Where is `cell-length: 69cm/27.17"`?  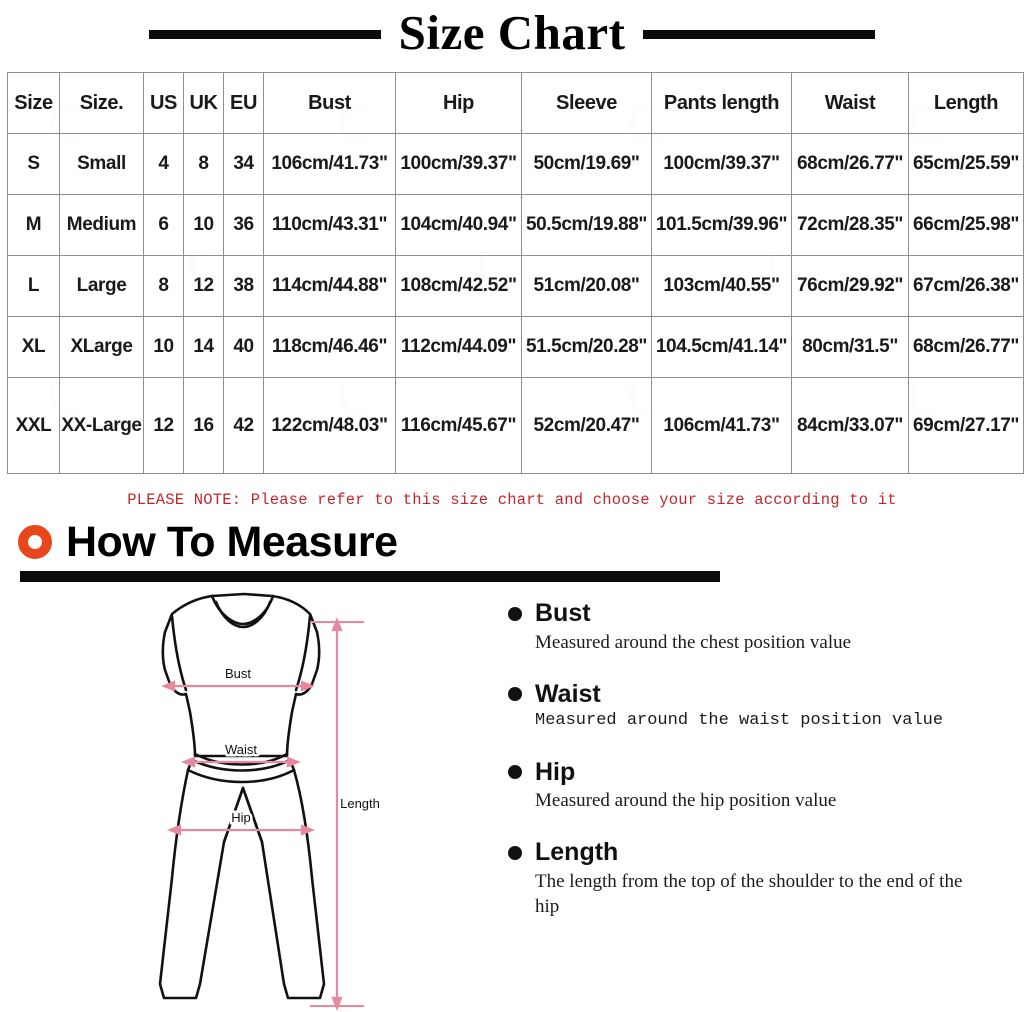
cell-length: 69cm/27.17" is located at coordinates (966, 425).